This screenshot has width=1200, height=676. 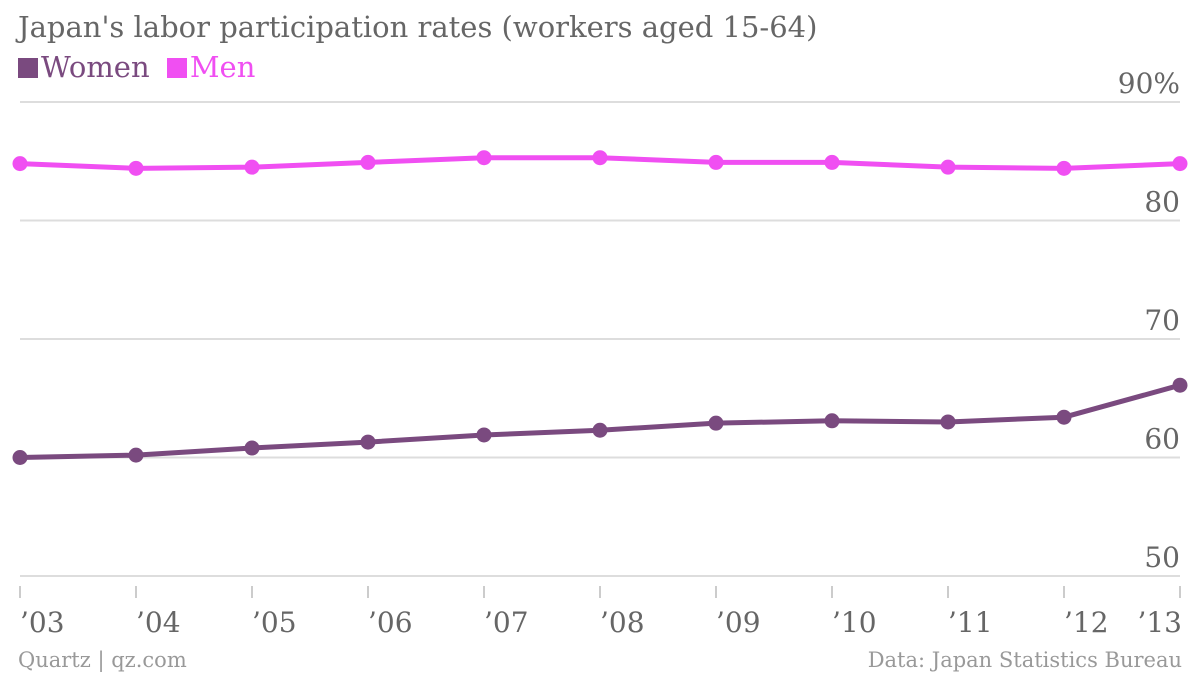 I want to click on y-tick-label-80: 80, so click(x=1162, y=202).